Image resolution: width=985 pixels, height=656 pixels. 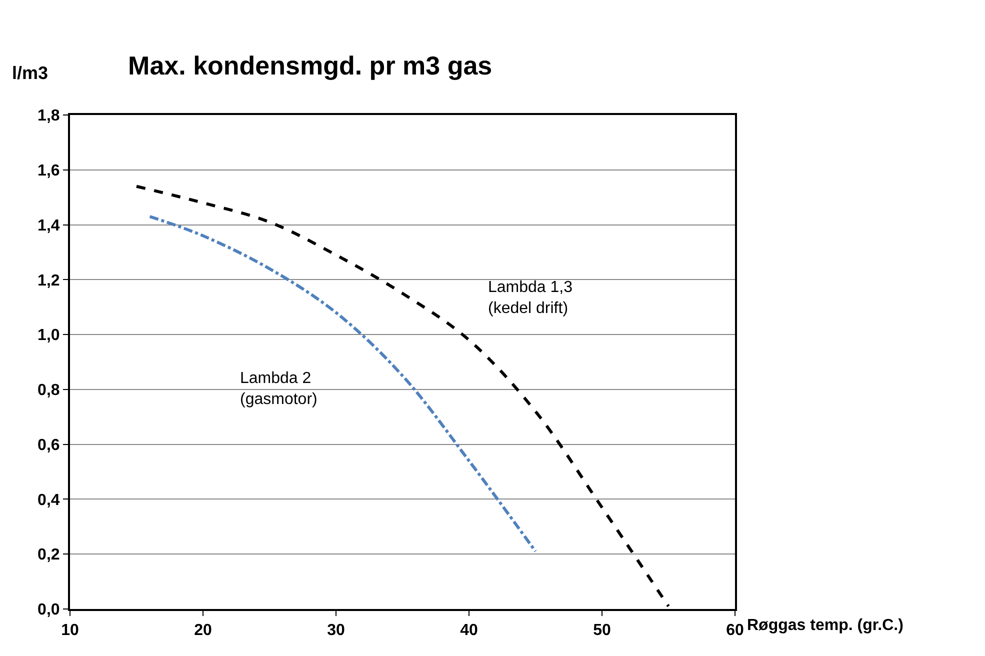 I want to click on y-tick-label: 0,0, so click(x=49, y=610).